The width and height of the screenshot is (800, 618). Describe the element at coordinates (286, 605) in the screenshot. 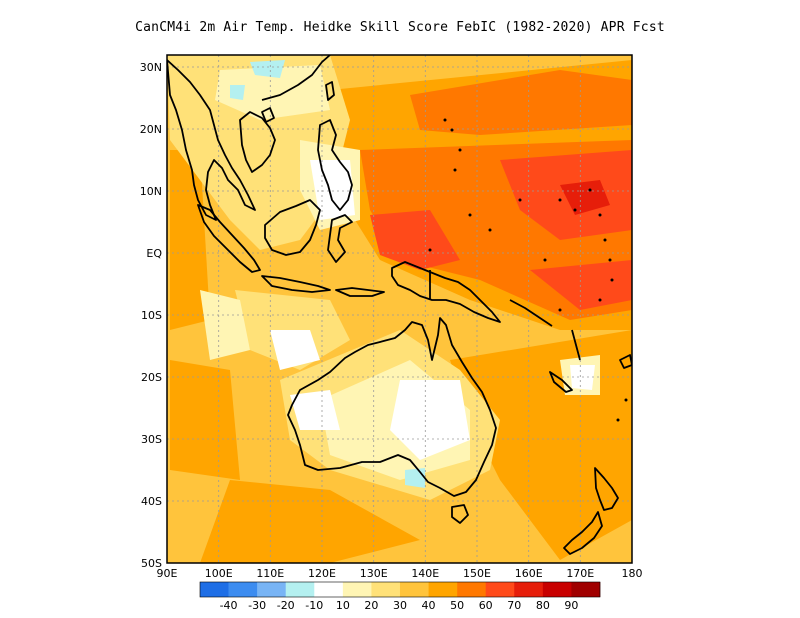

I see `colorbar-label: -20` at that location.